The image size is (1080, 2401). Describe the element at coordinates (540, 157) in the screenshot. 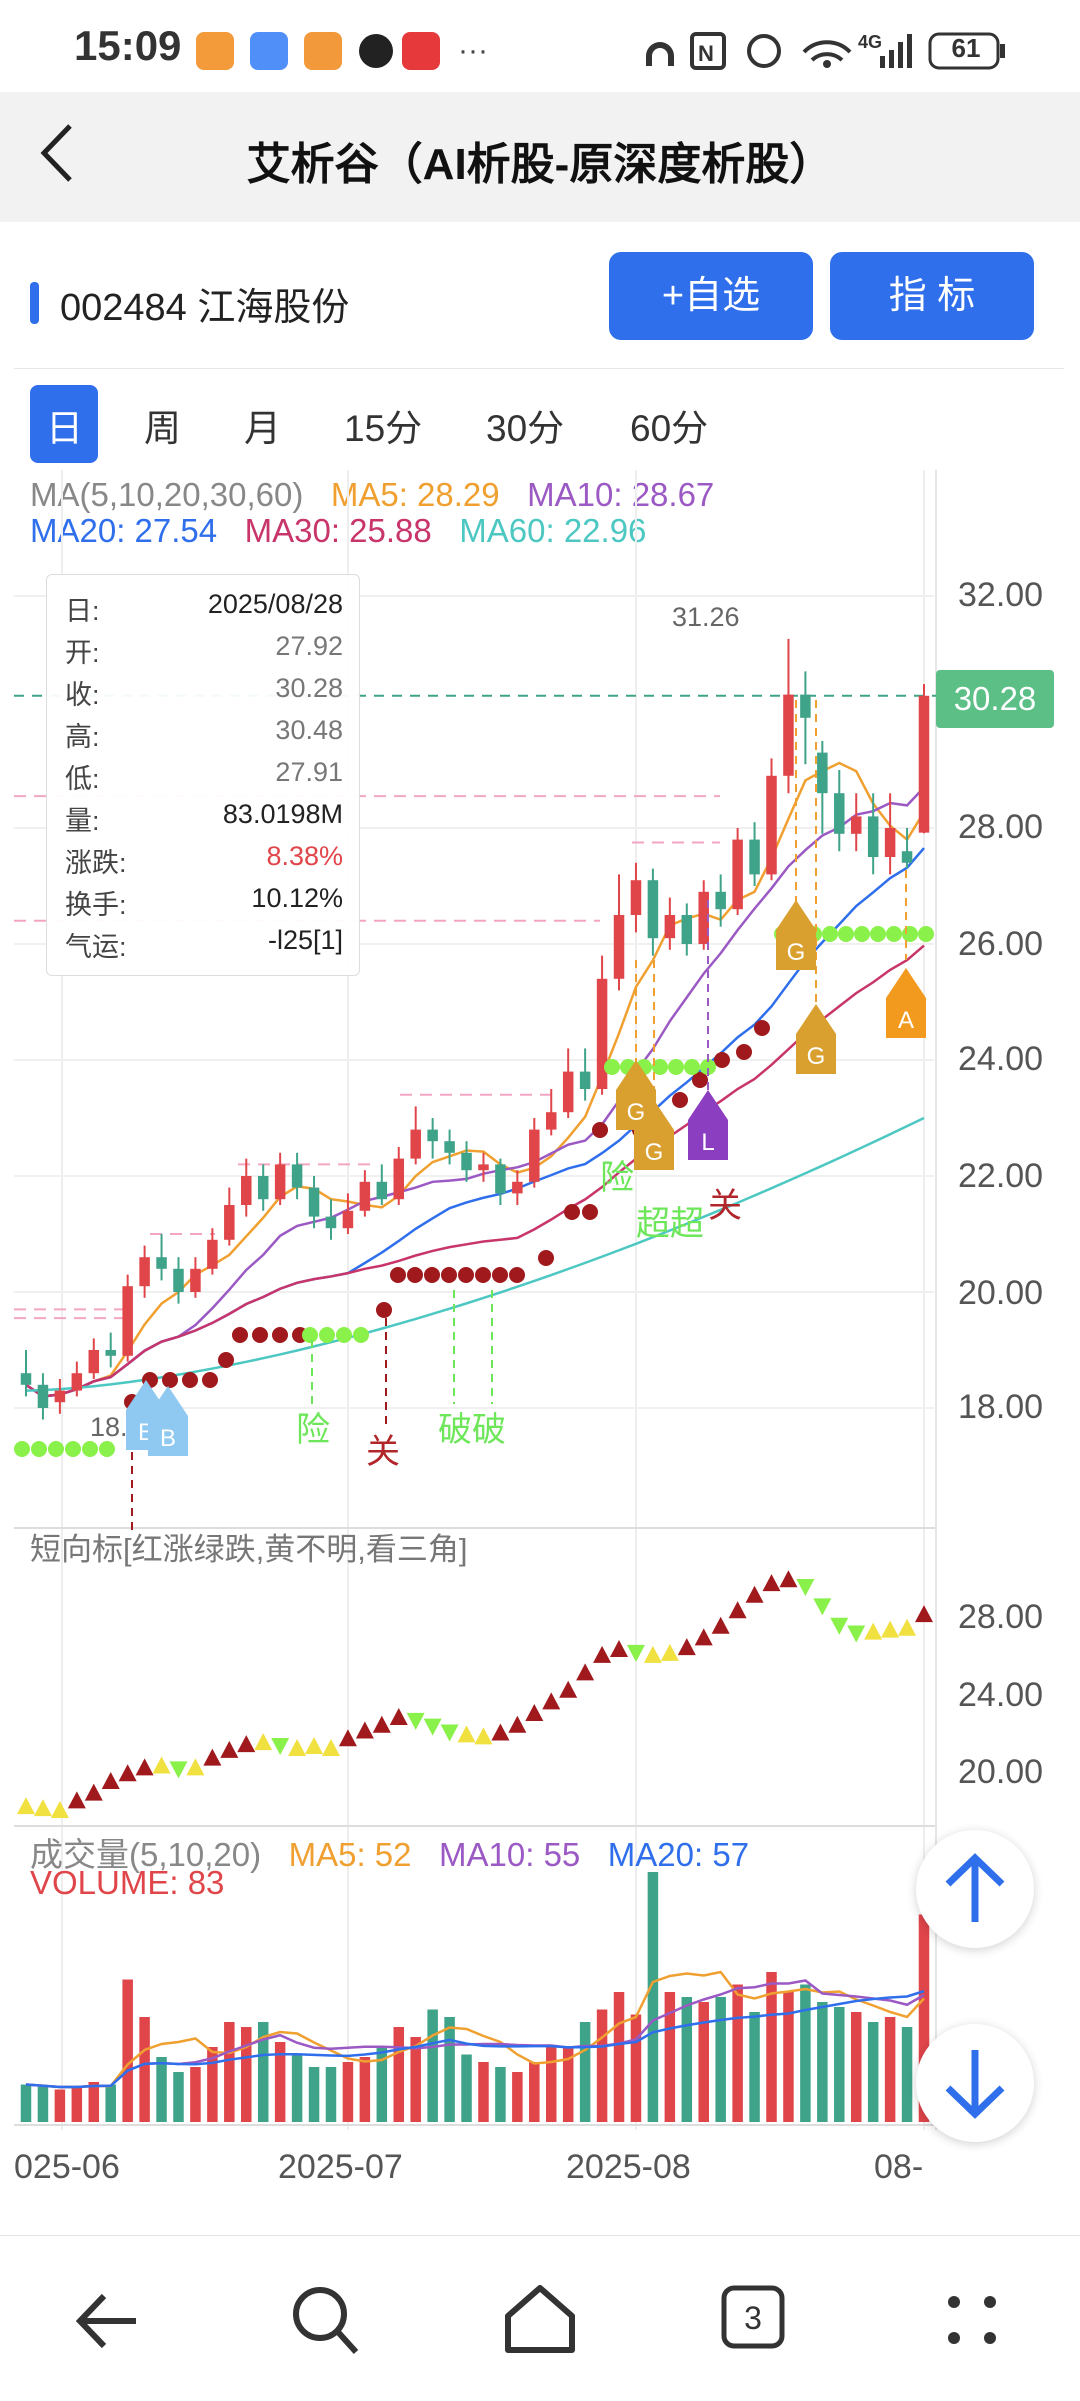

I see `title-bar: 艾析谷（AI析股-原深度析股）` at that location.